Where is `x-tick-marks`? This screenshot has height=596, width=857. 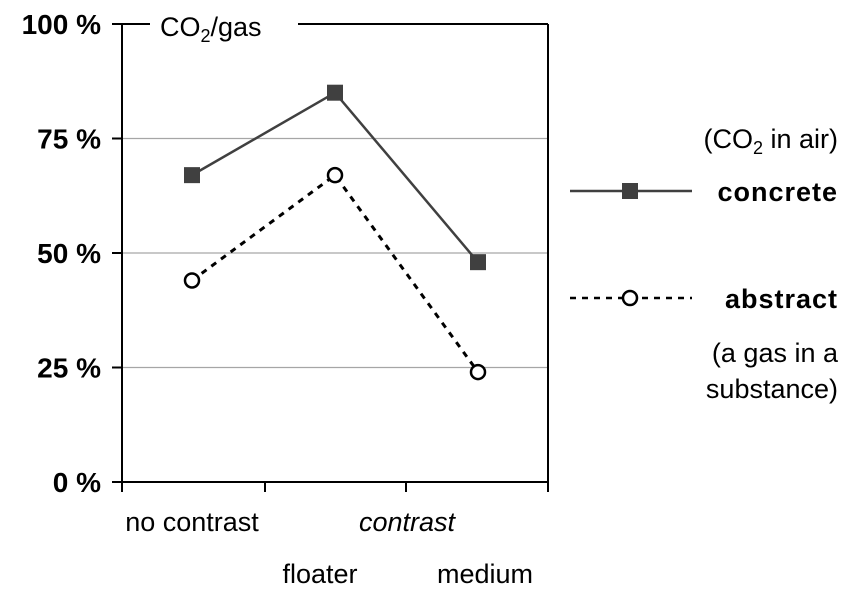
x-tick-marks is located at coordinates (335, 487).